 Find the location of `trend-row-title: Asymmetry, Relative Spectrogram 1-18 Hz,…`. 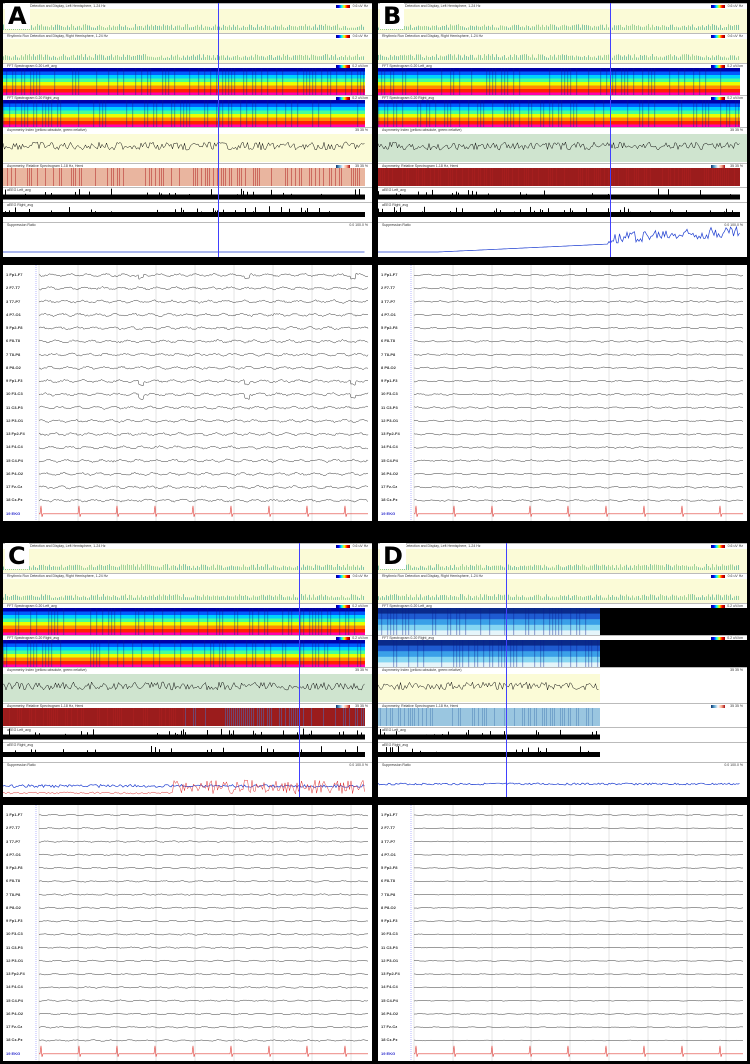

trend-row-title: Asymmetry, Relative Spectrogram 1-18 Hz,… is located at coordinates (45, 706).